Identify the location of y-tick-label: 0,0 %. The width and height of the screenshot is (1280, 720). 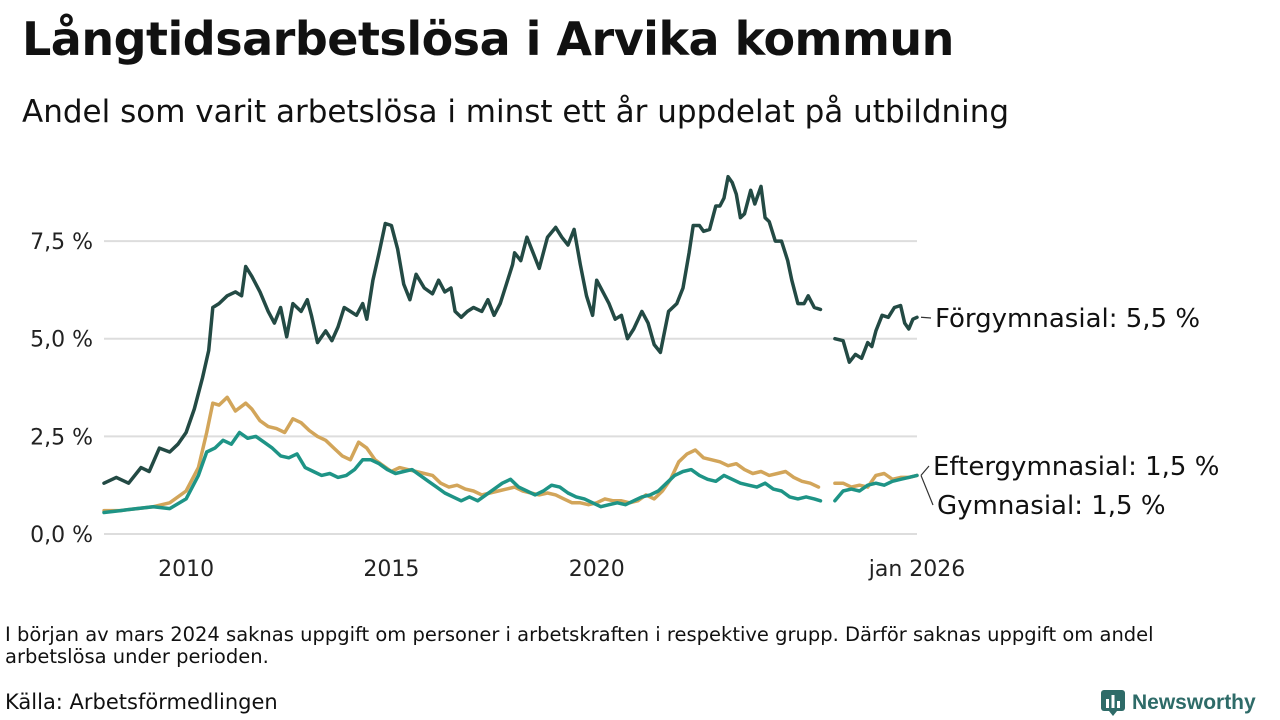
(61, 535).